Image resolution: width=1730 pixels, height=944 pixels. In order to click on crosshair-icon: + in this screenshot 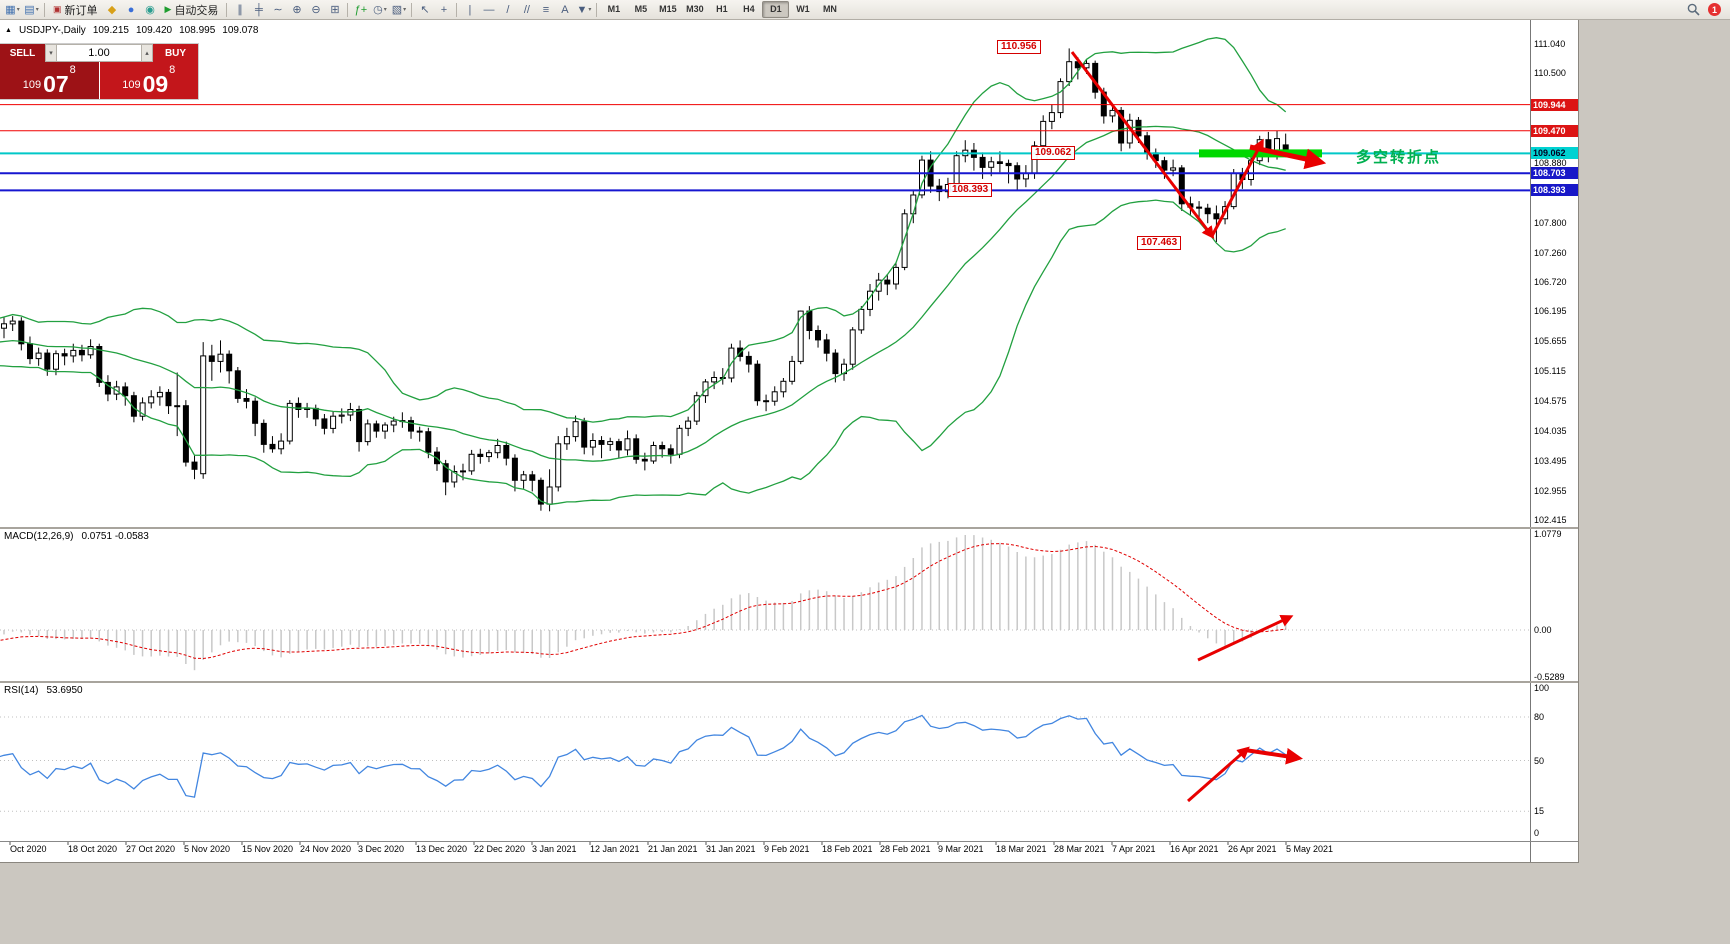, I will do `click(444, 9)`.